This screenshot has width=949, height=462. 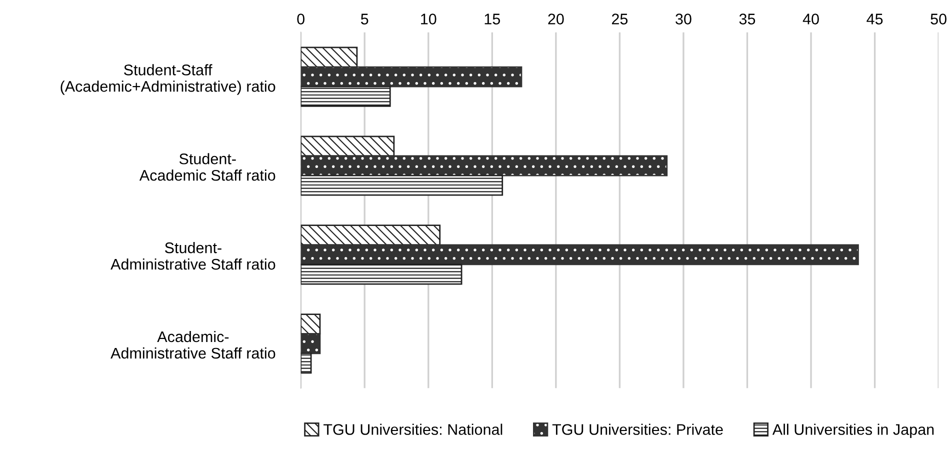 What do you see at coordinates (300, 19) in the screenshot?
I see `x-tick-label: 0` at bounding box center [300, 19].